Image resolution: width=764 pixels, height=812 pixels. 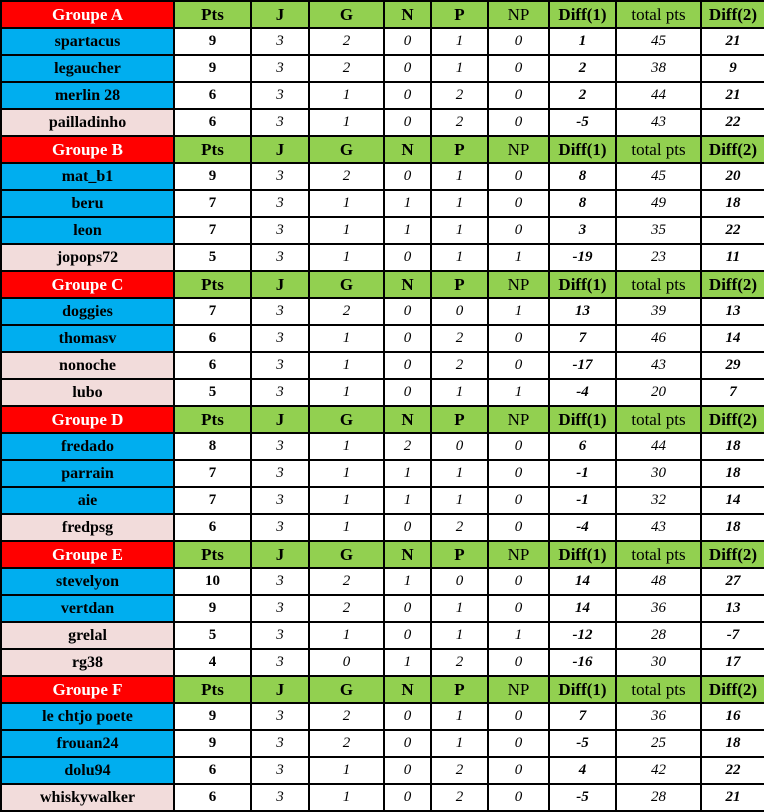 I want to click on group-header-cell: Groupe B, so click(x=87, y=149).